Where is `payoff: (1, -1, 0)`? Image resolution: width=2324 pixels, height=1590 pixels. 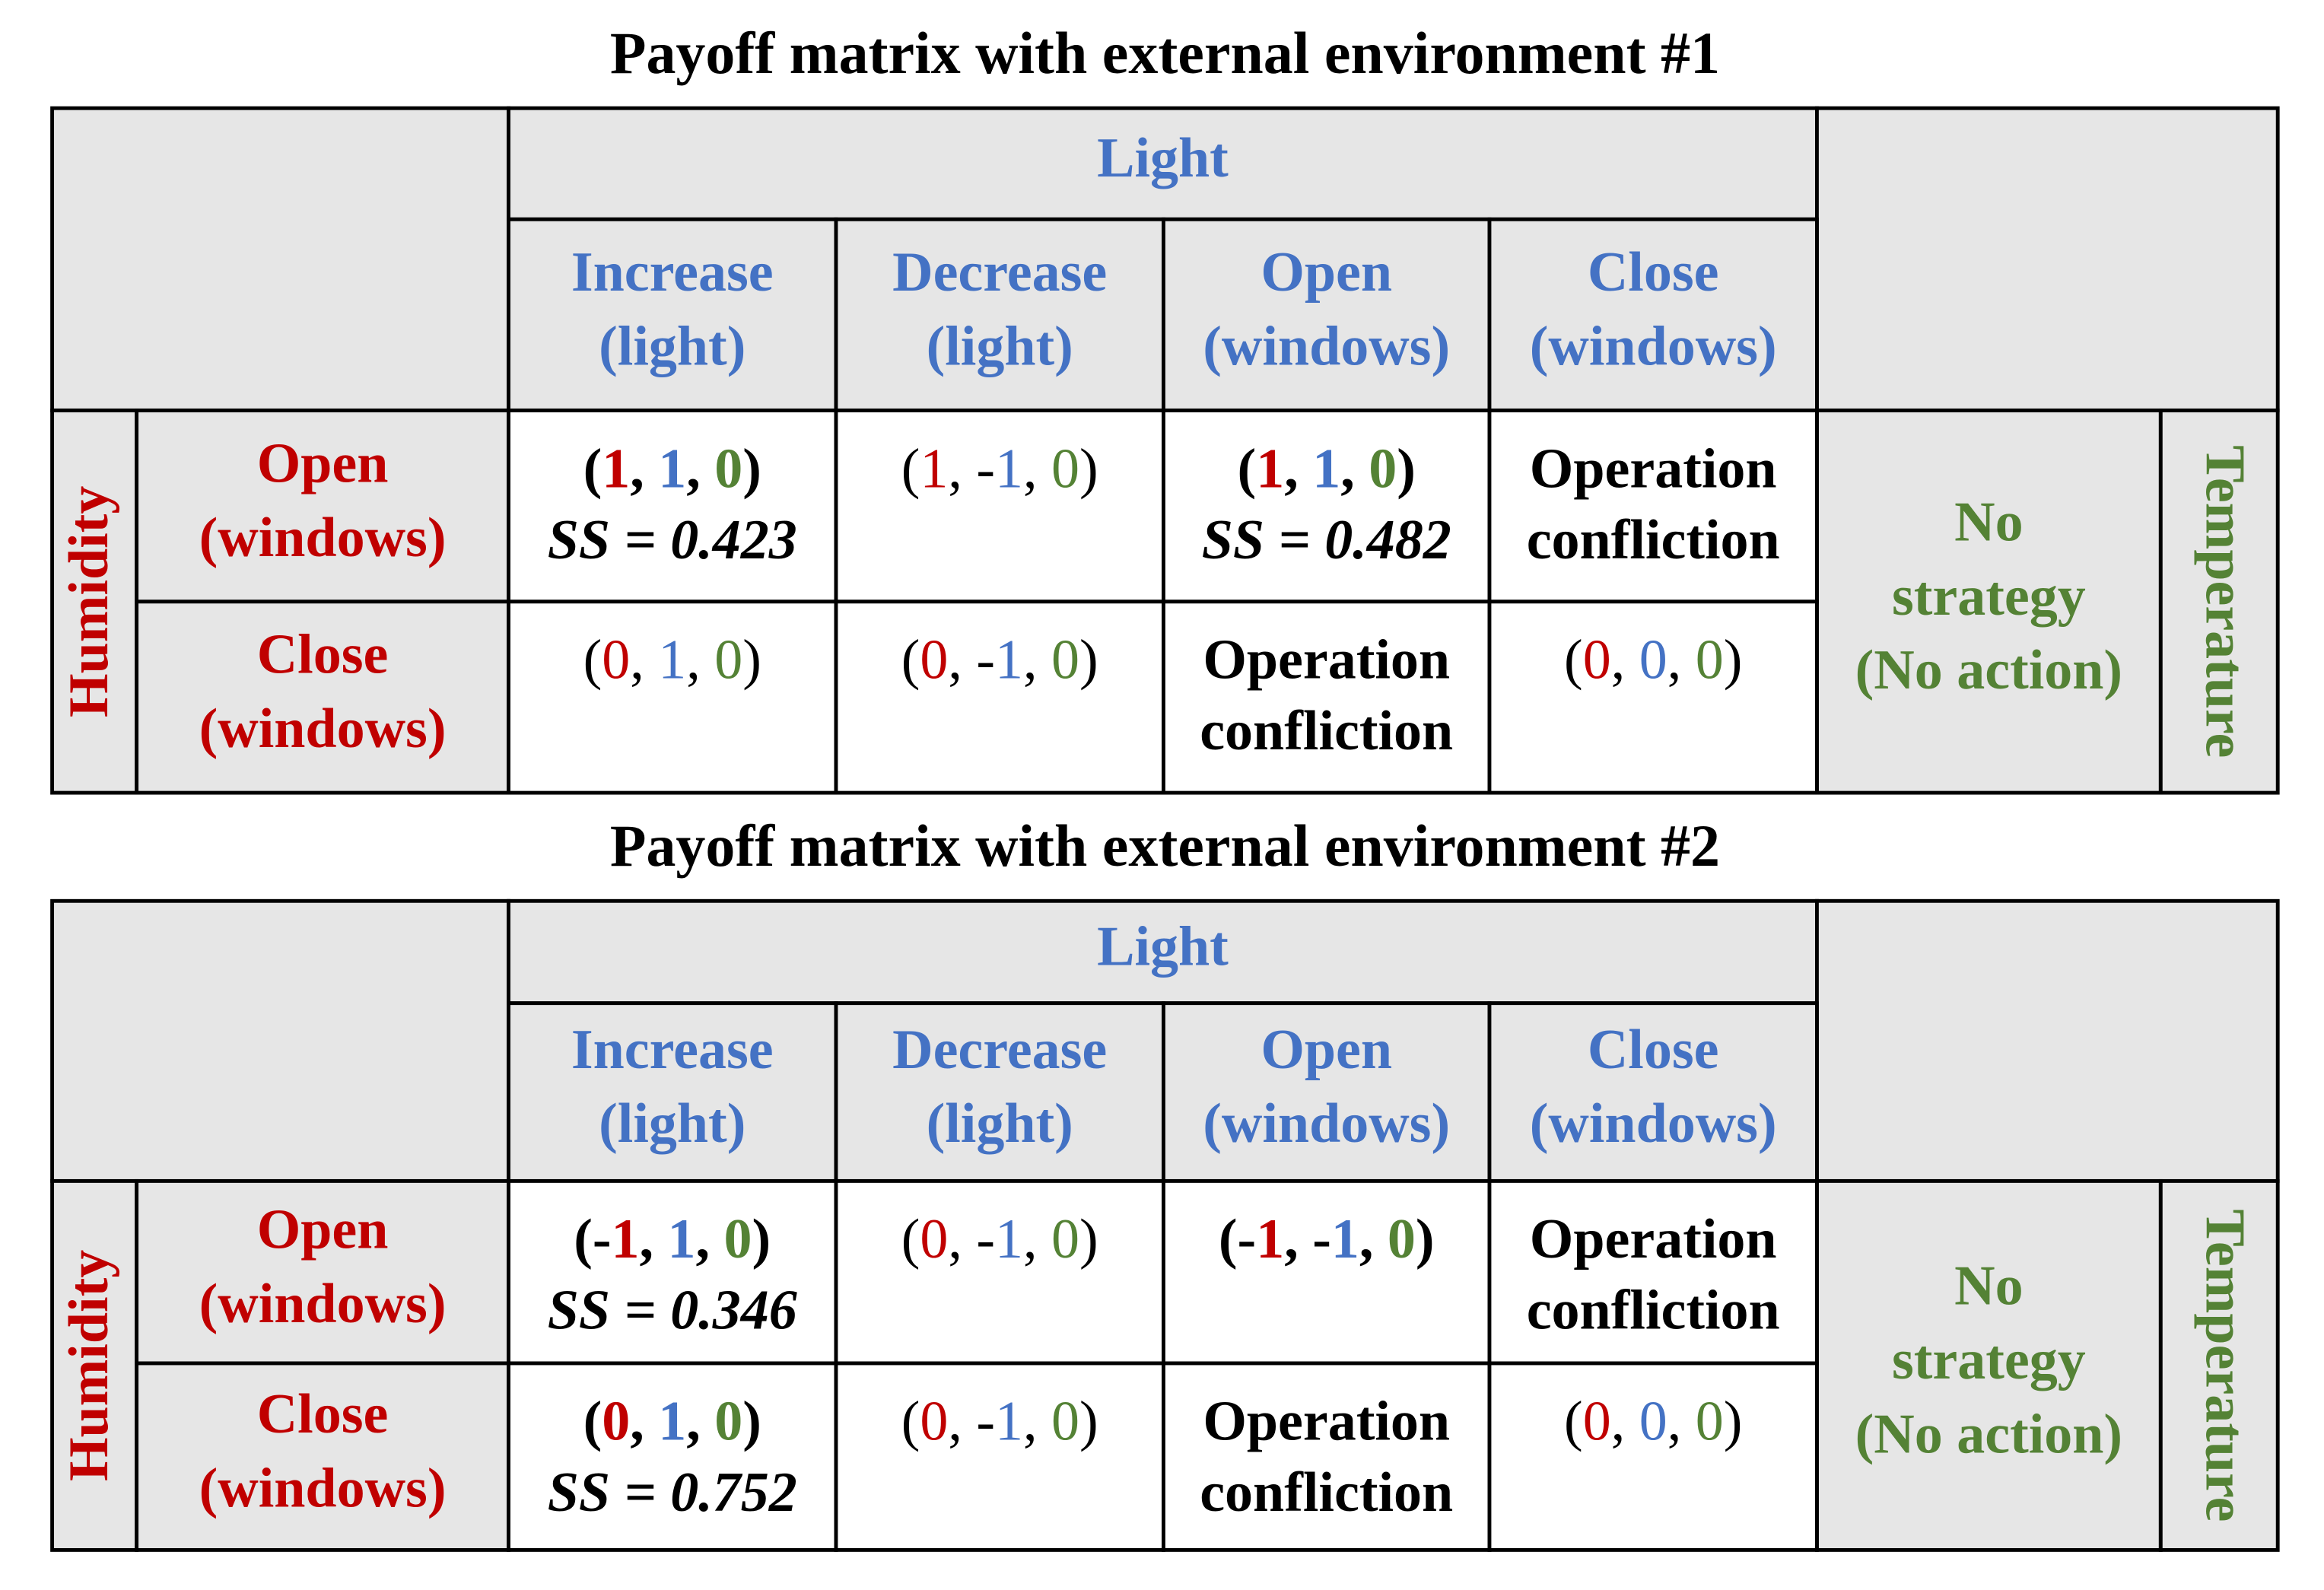
payoff: (1, -1, 0) is located at coordinates (1000, 468).